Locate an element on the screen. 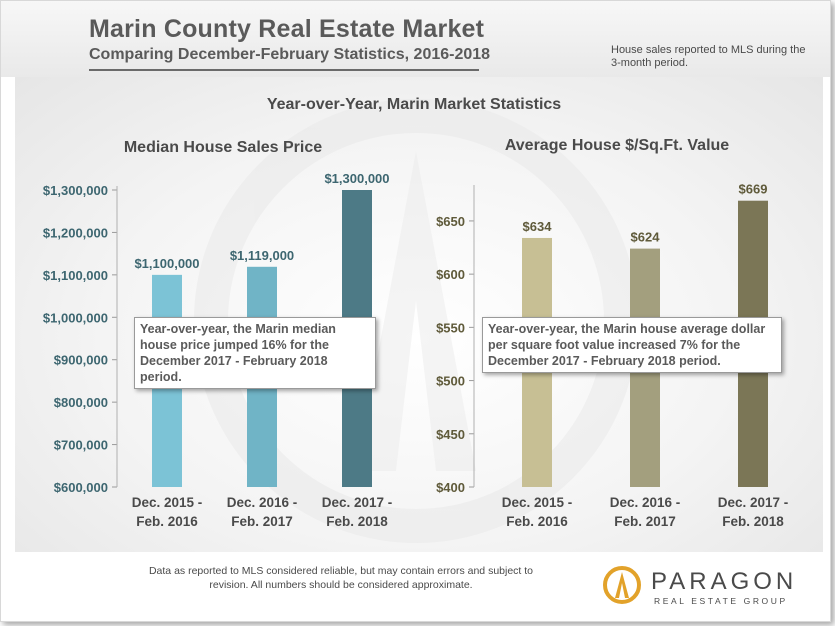 The height and width of the screenshot is (626, 835). price-per-sqft-y-tick-label: $400 is located at coordinates (450, 487).